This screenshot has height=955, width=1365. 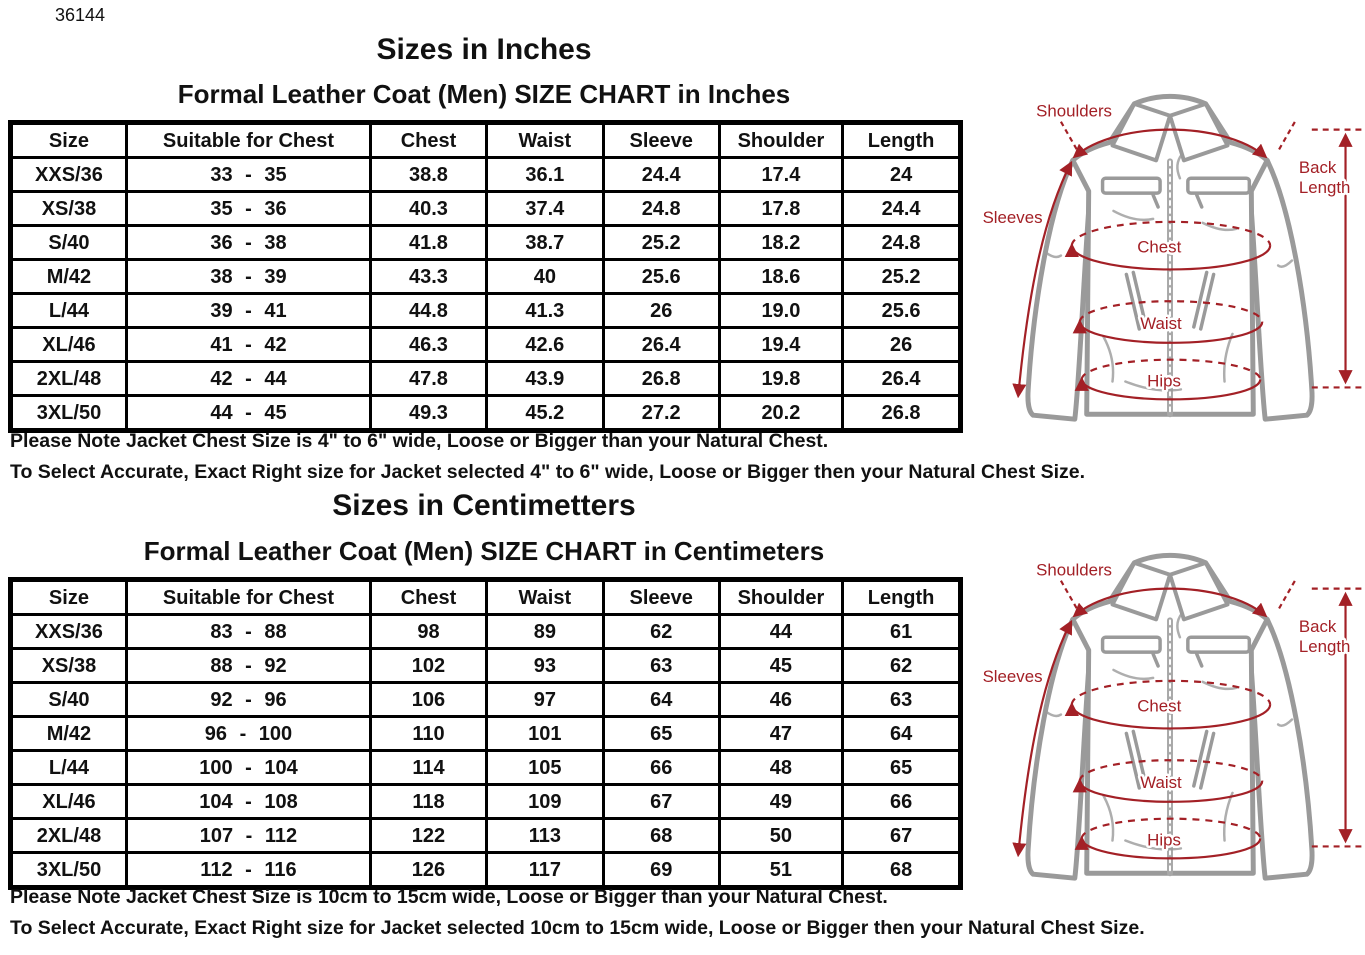 What do you see at coordinates (428, 767) in the screenshot?
I see `chest-cell: 114` at bounding box center [428, 767].